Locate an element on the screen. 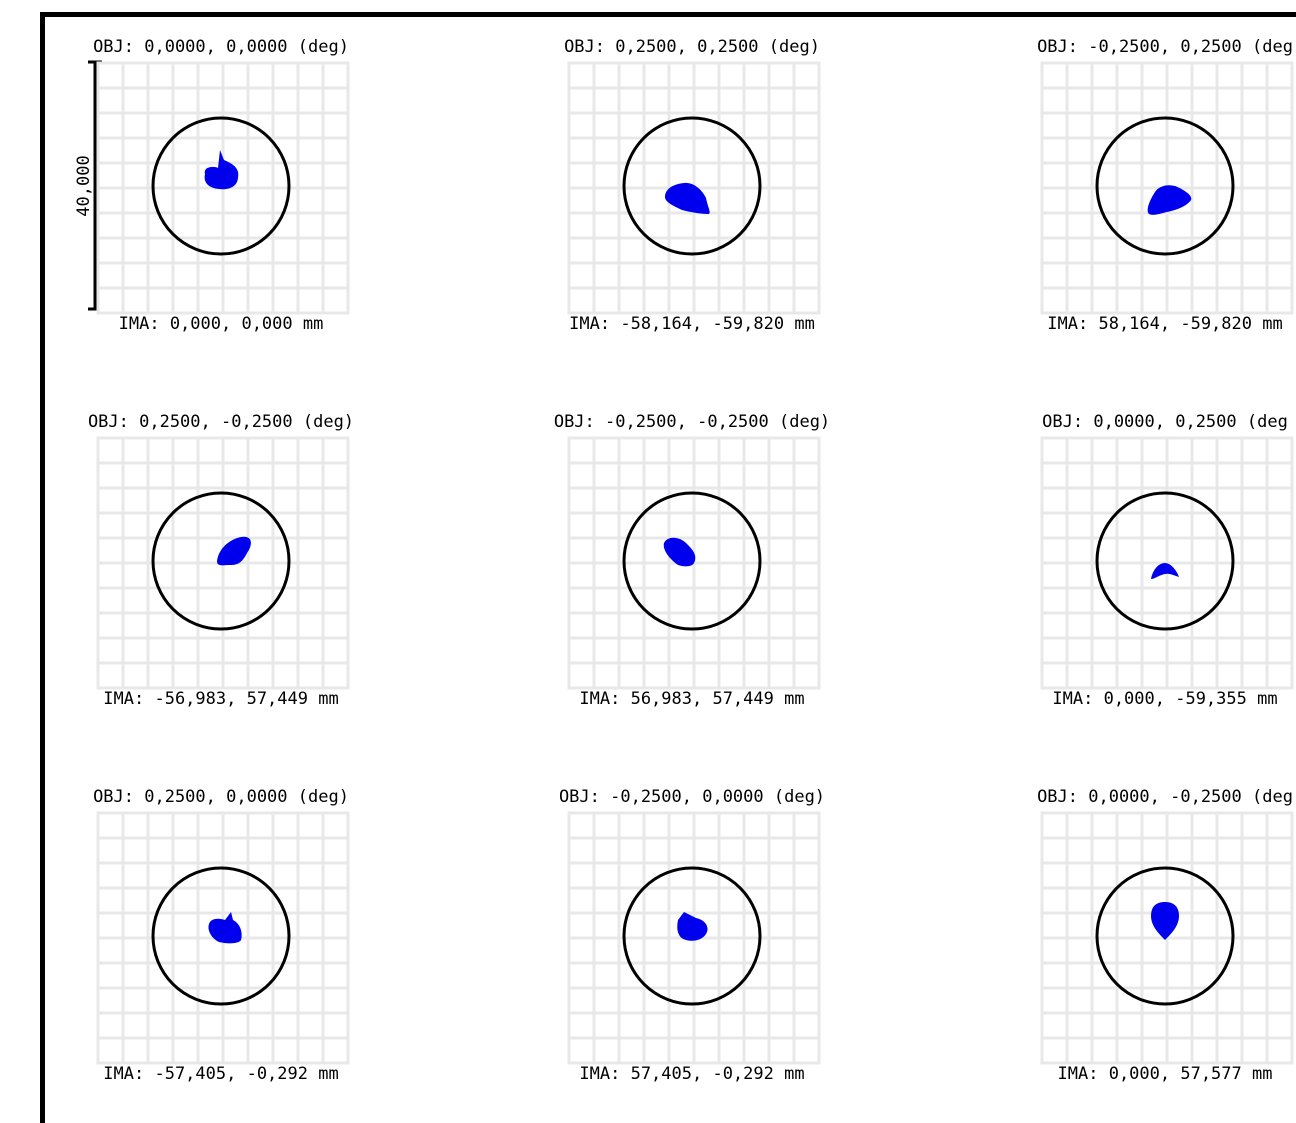 This screenshot has width=1296, height=1123. obj-label: OBJ: 0,2500, 0,0000 (deg) is located at coordinates (221, 797).